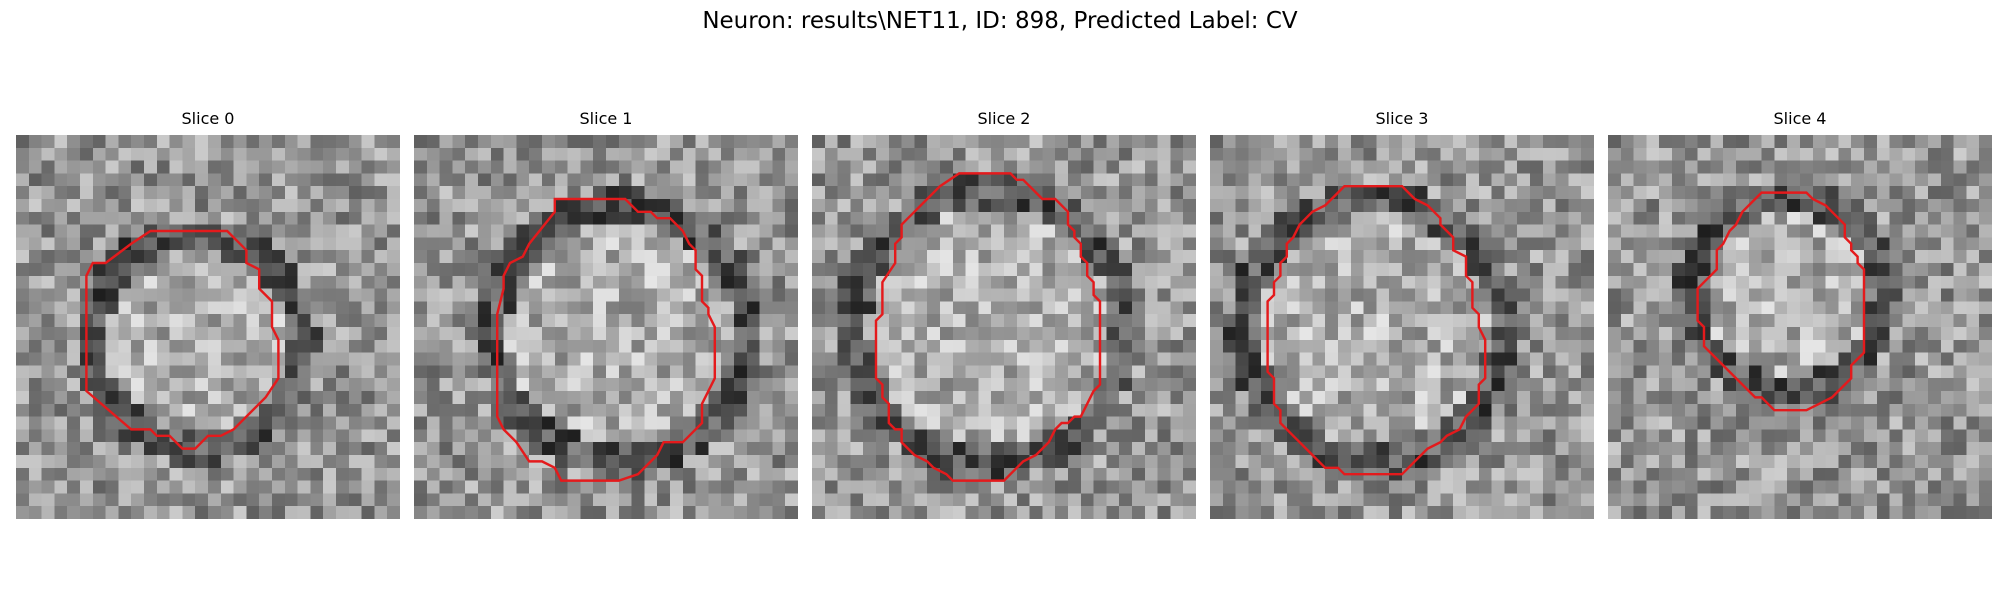 This screenshot has width=2000, height=600. I want to click on slice-panel-0: Slice 0, so click(208, 313).